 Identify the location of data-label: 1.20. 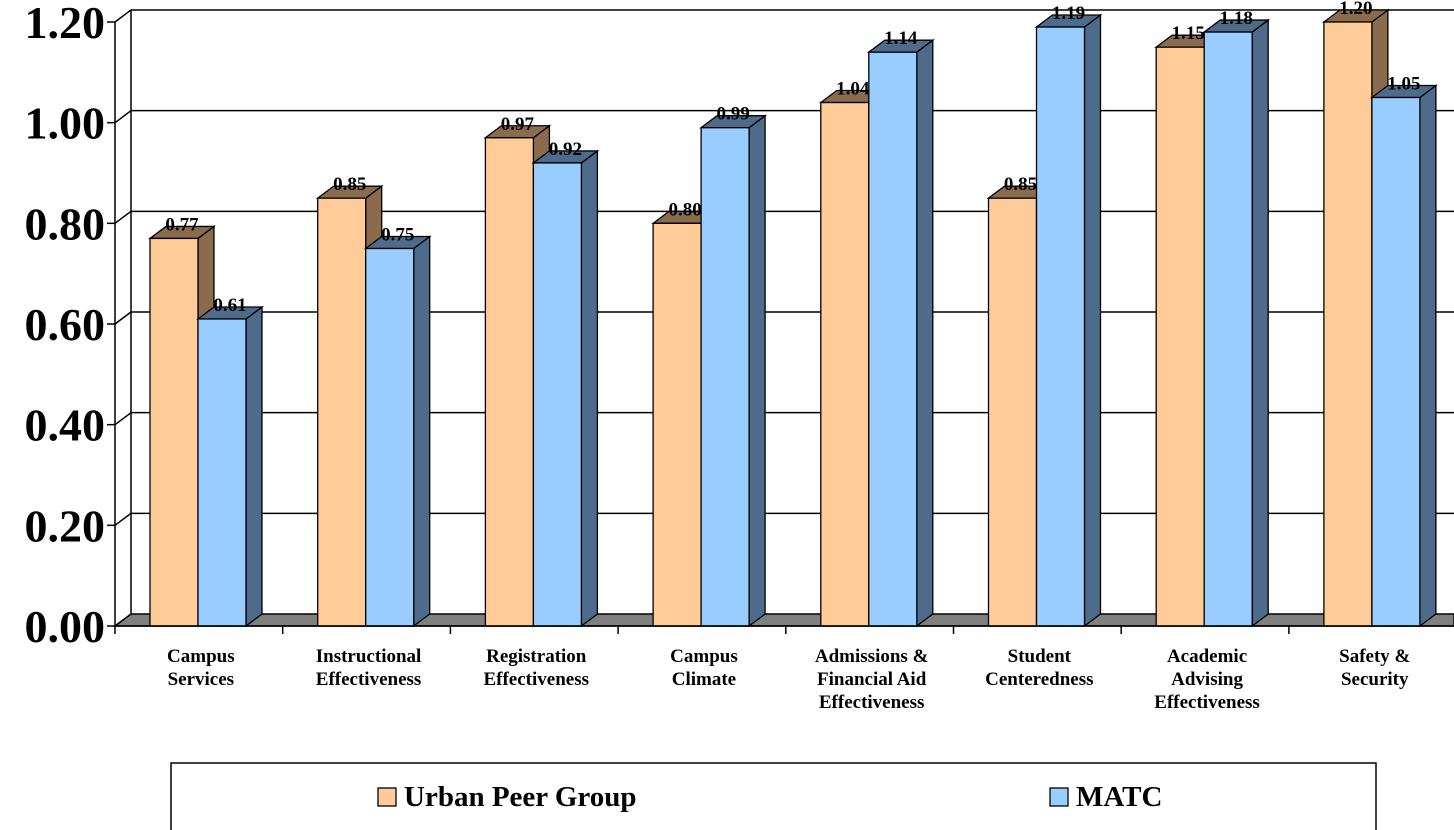
(1355, 9).